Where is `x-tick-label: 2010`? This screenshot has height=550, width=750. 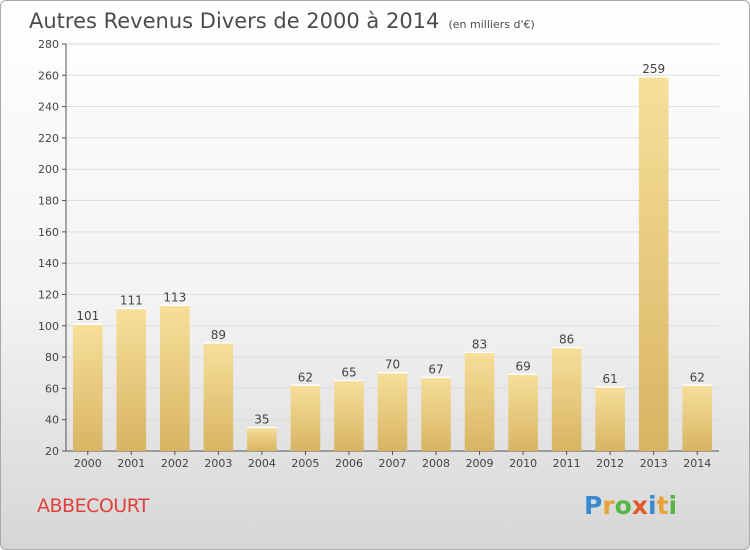
x-tick-label: 2010 is located at coordinates (523, 463).